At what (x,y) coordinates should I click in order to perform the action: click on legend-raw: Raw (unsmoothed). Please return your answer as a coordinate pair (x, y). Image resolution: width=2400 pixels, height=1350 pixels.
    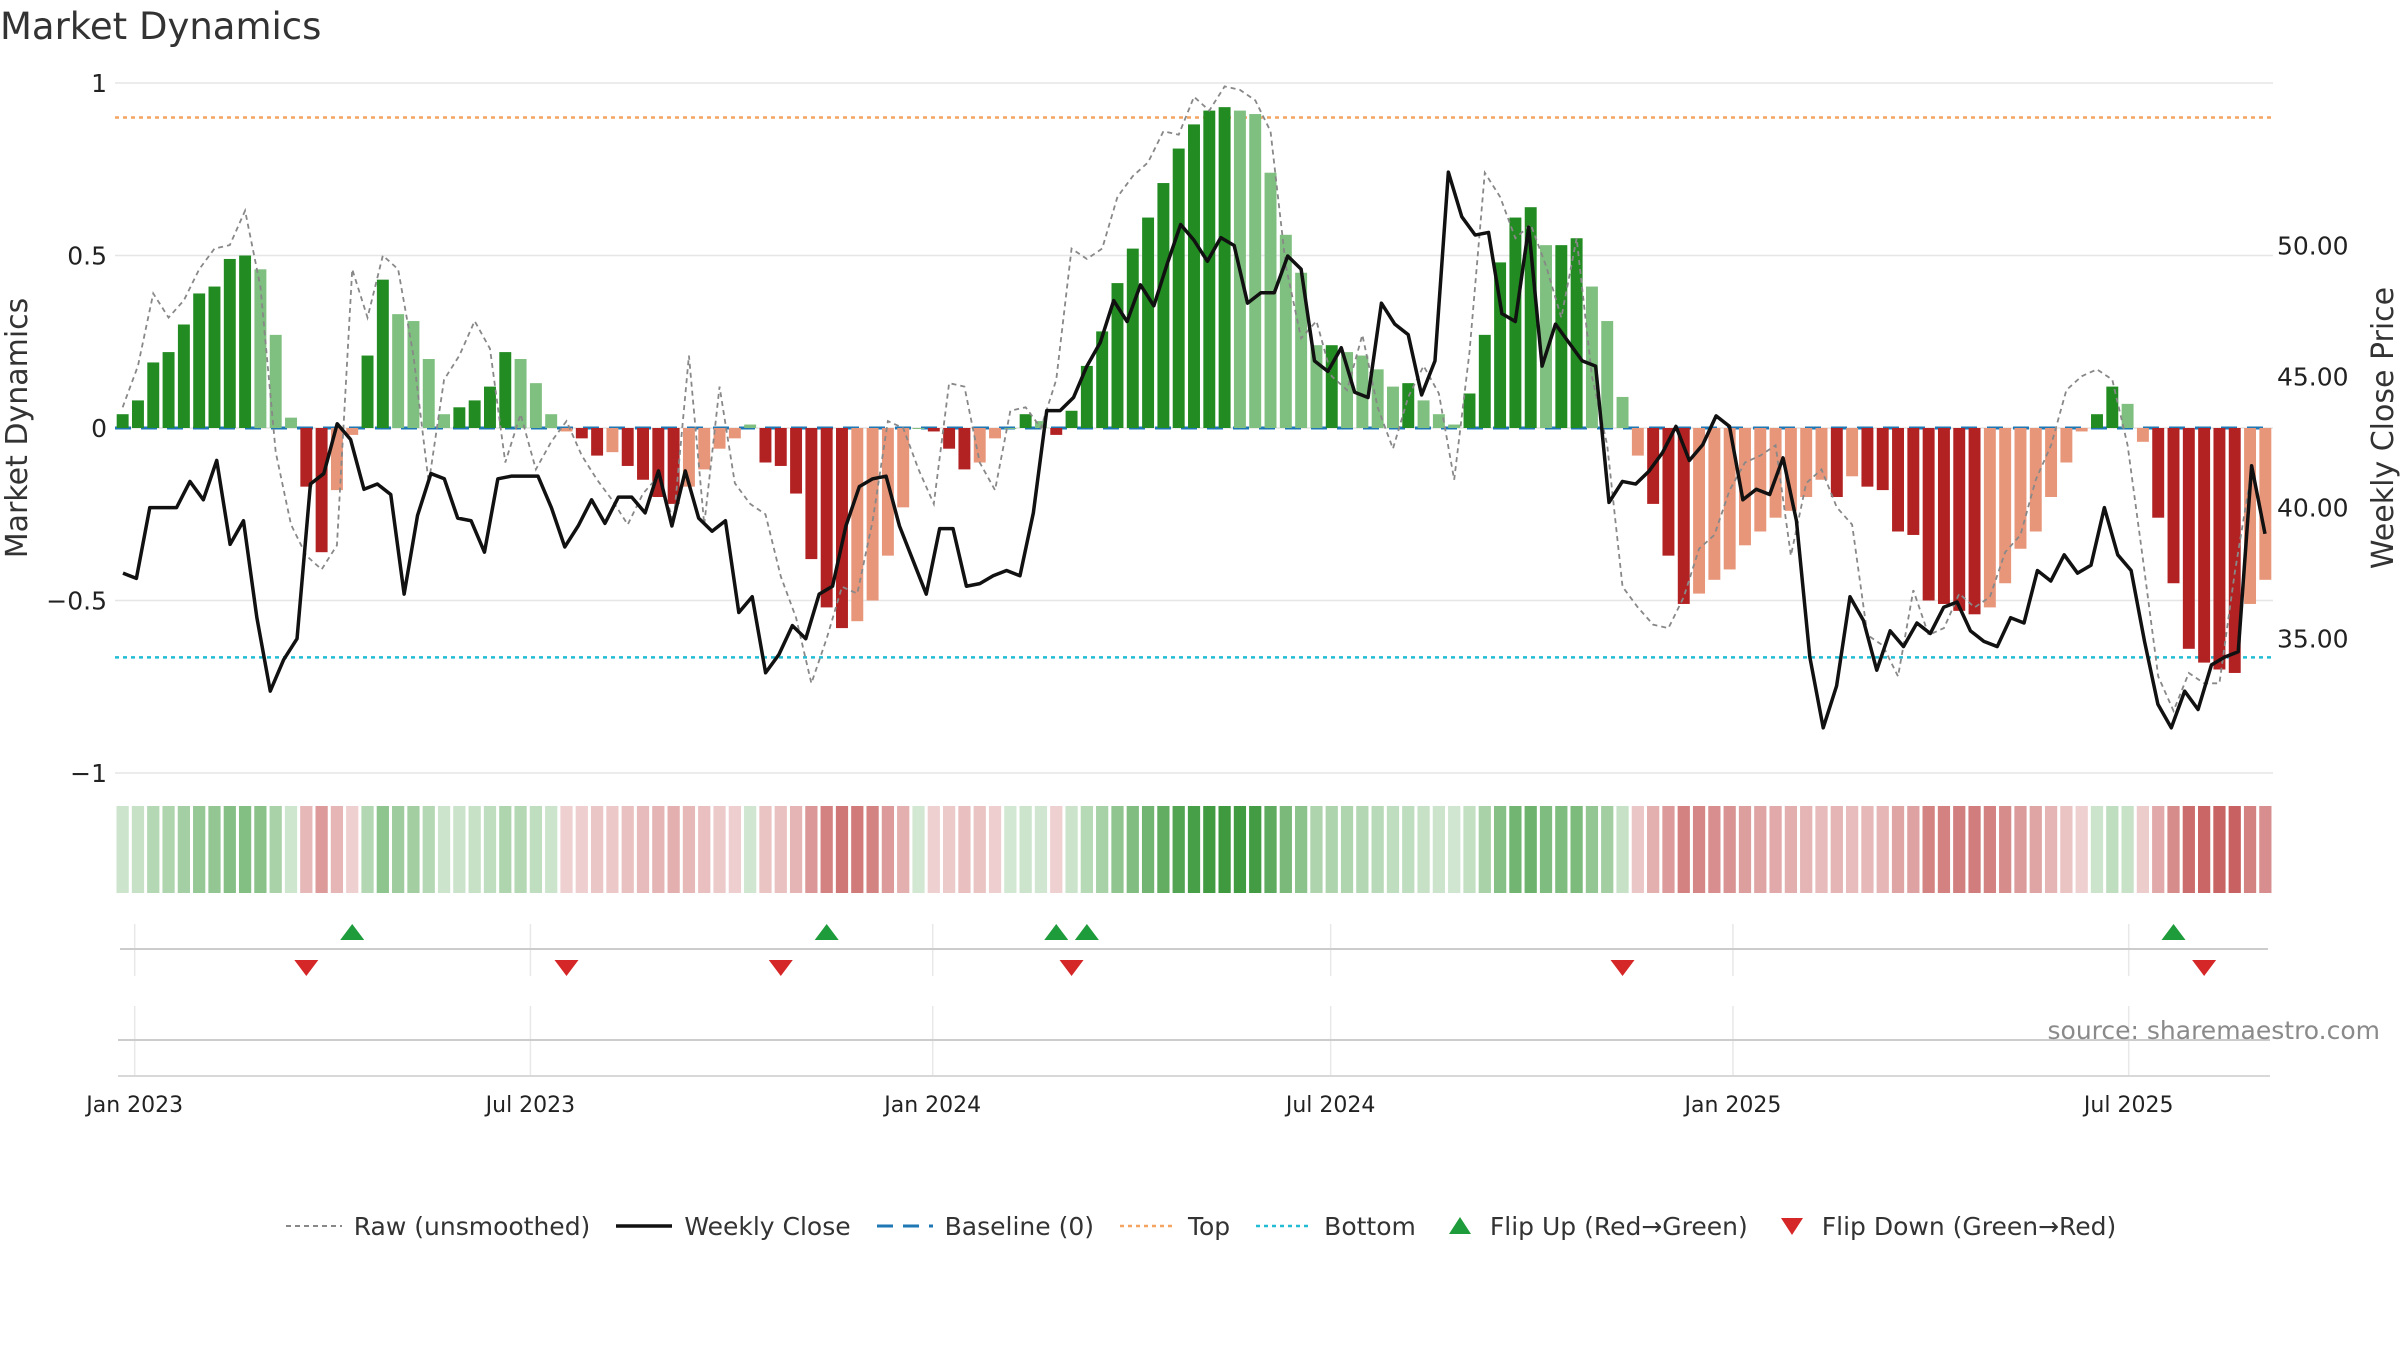
    Looking at the image, I should click on (437, 1226).